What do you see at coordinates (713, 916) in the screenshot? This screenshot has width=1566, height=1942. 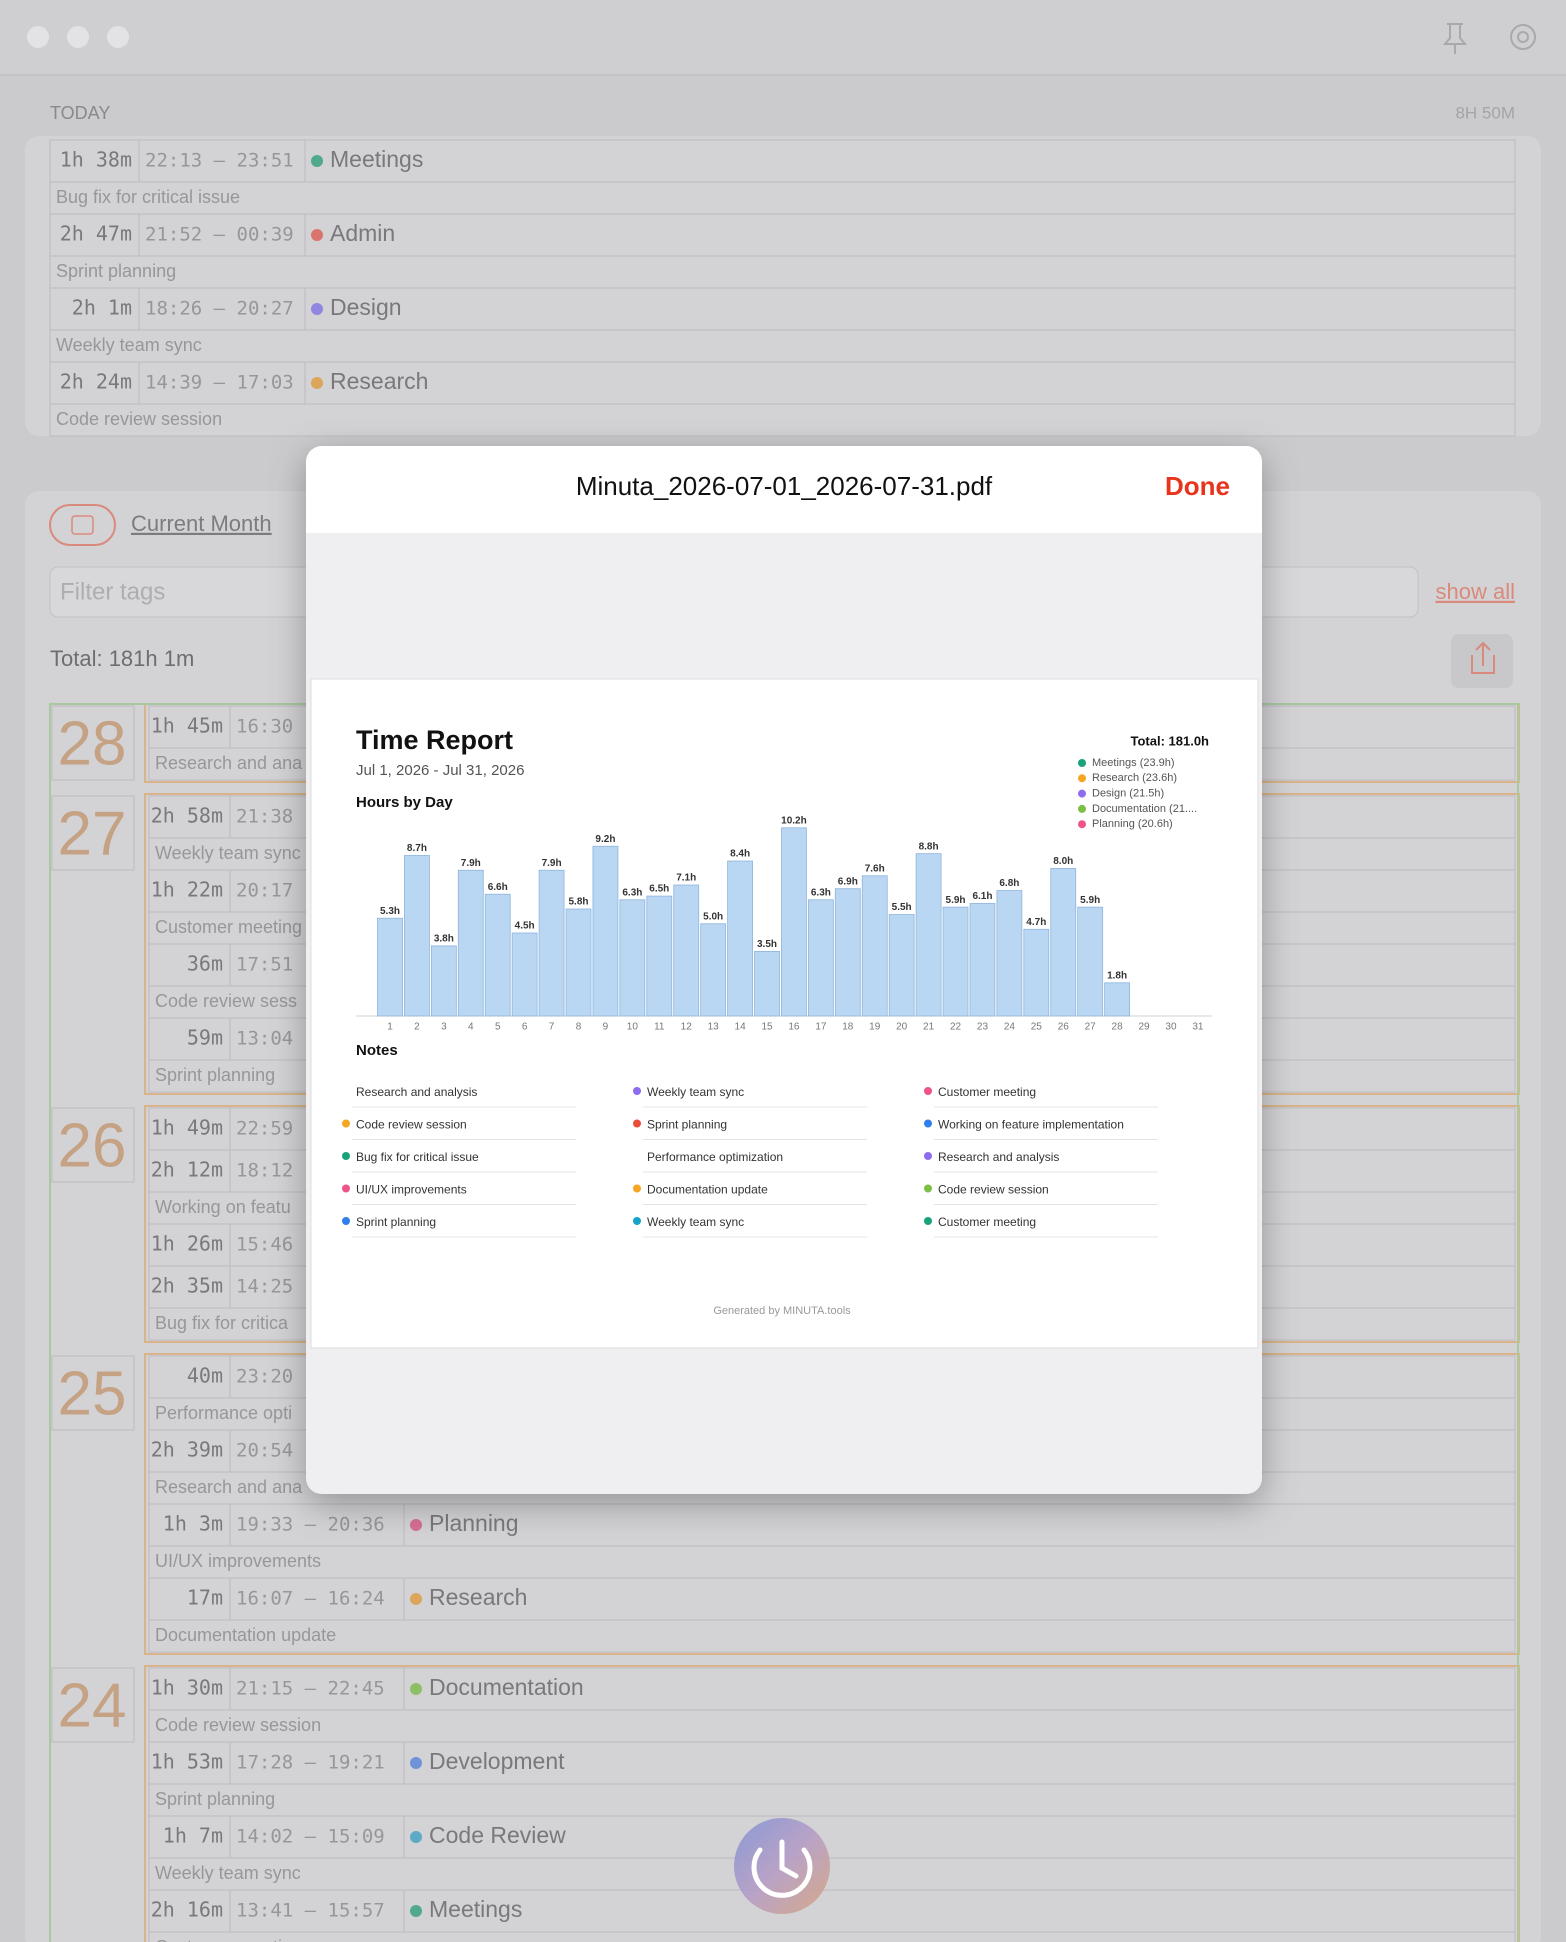 I see `value-label: 5.0h` at bounding box center [713, 916].